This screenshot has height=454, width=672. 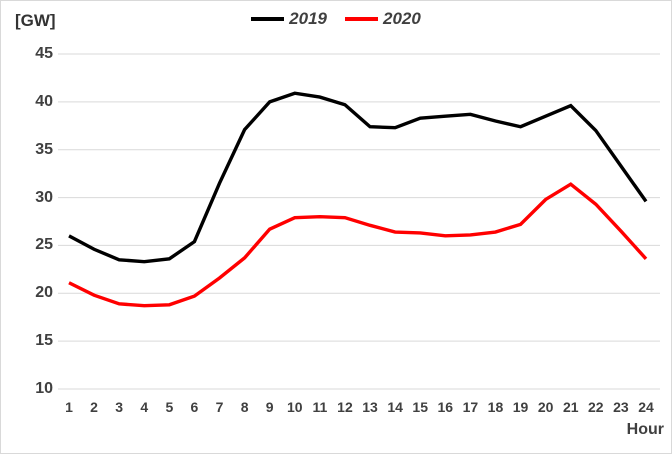 What do you see at coordinates (44, 388) in the screenshot?
I see `y-tick-label-10: 10` at bounding box center [44, 388].